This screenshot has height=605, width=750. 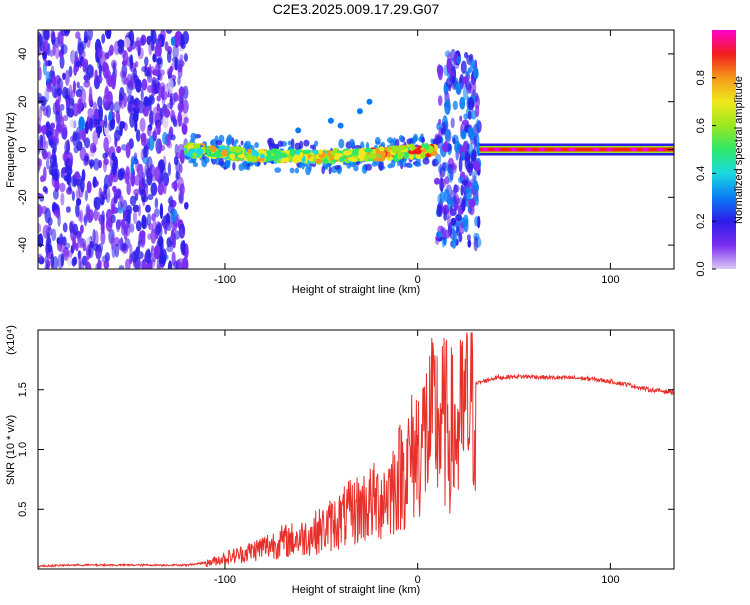 What do you see at coordinates (23, 389) in the screenshot?
I see `y-tick-label: 1.5` at bounding box center [23, 389].